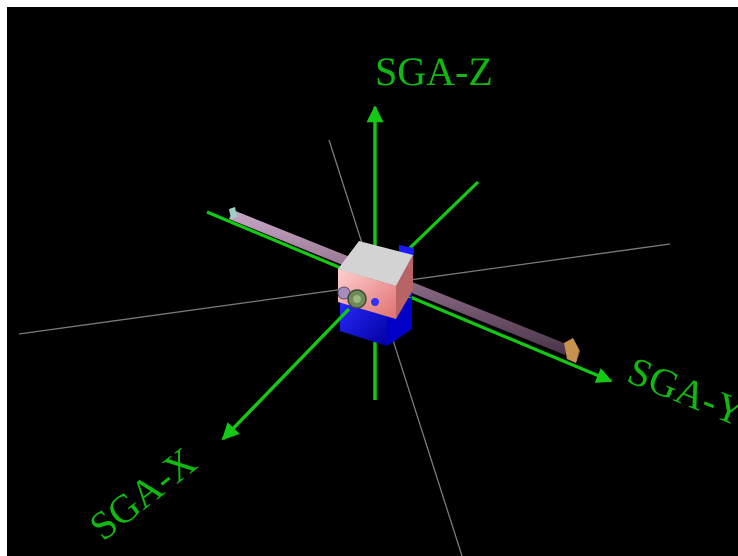 The height and width of the screenshot is (556, 738). What do you see at coordinates (143, 493) in the screenshot?
I see `x-axis-label: SGA-X` at bounding box center [143, 493].